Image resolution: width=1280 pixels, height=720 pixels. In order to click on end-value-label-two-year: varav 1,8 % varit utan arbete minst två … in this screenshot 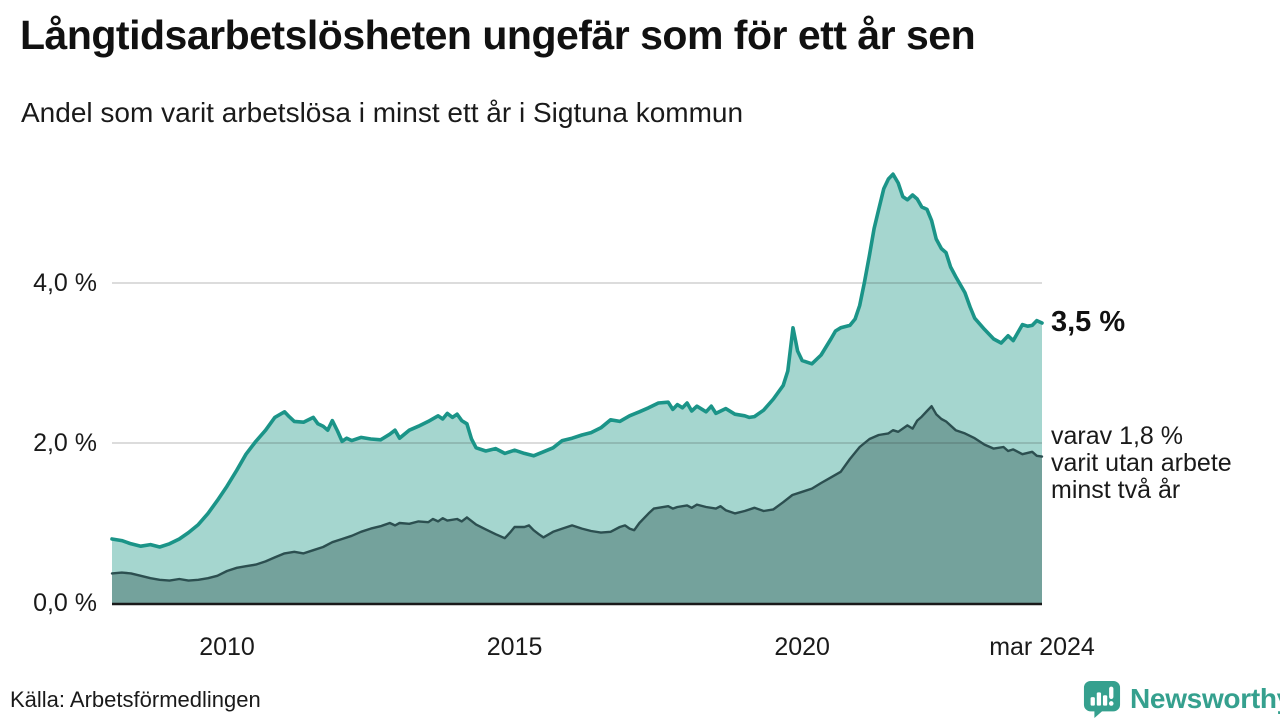, I will do `click(1141, 463)`.